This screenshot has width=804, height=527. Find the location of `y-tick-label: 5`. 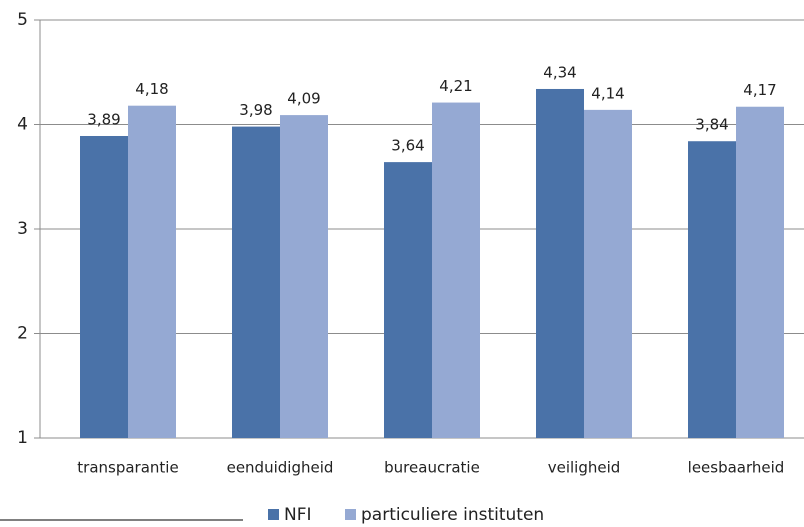

y-tick-label: 5 is located at coordinates (22, 20).